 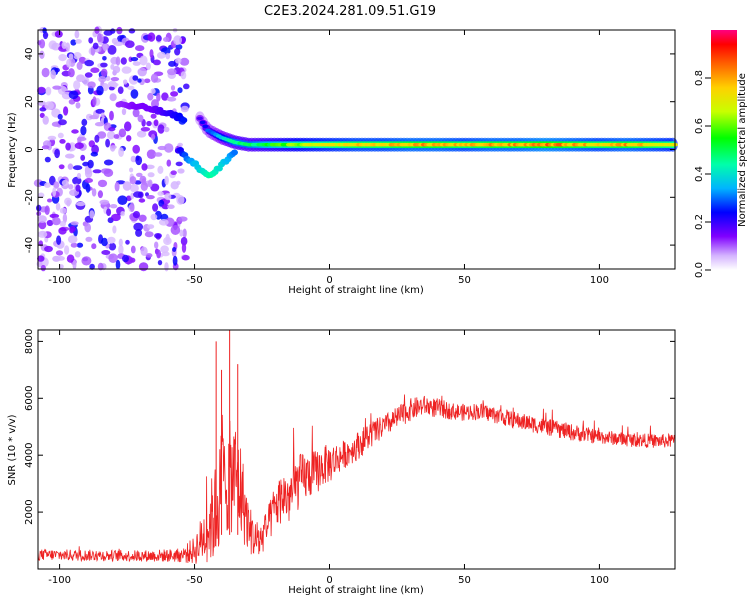 I want to click on y-tick-label: 40, so click(x=29, y=54).